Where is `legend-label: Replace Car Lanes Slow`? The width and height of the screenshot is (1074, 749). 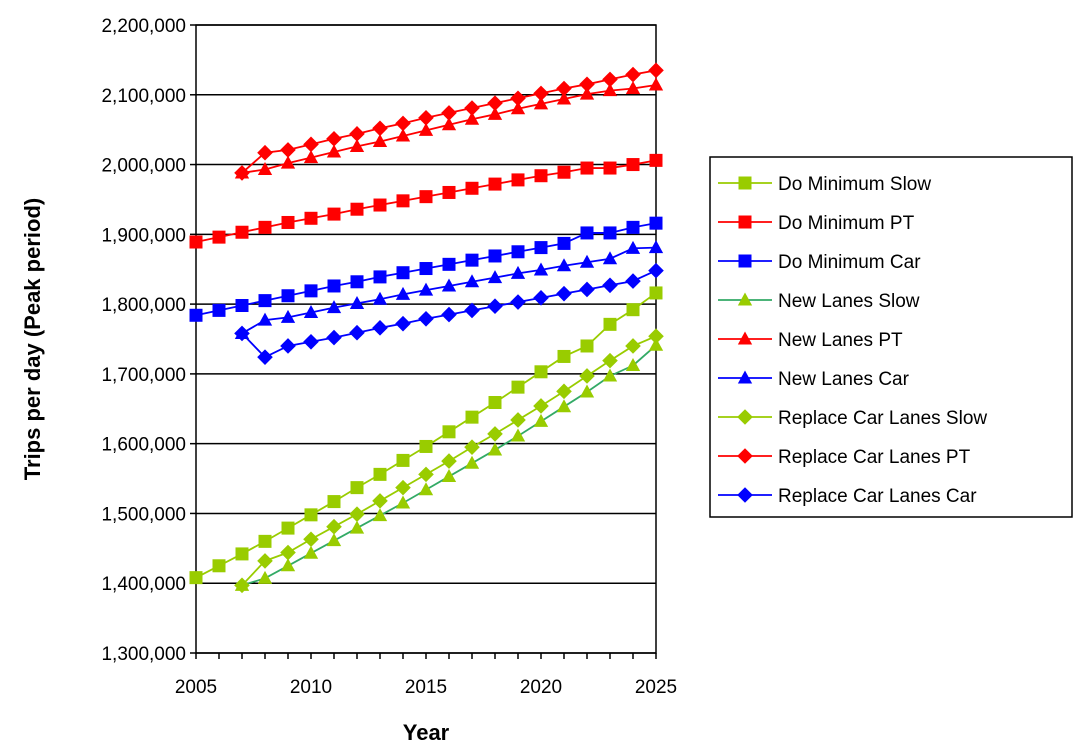
legend-label: Replace Car Lanes Slow is located at coordinates (882, 418).